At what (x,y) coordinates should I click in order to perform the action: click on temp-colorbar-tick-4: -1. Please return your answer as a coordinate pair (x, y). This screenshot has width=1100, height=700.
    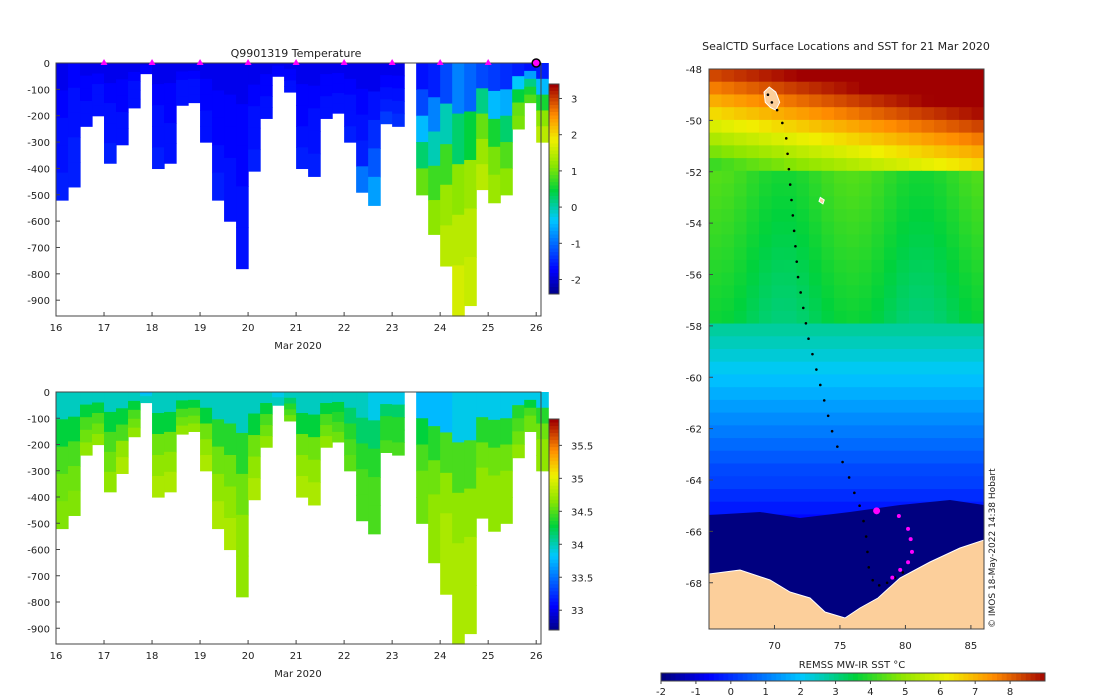
    Looking at the image, I should click on (576, 244).